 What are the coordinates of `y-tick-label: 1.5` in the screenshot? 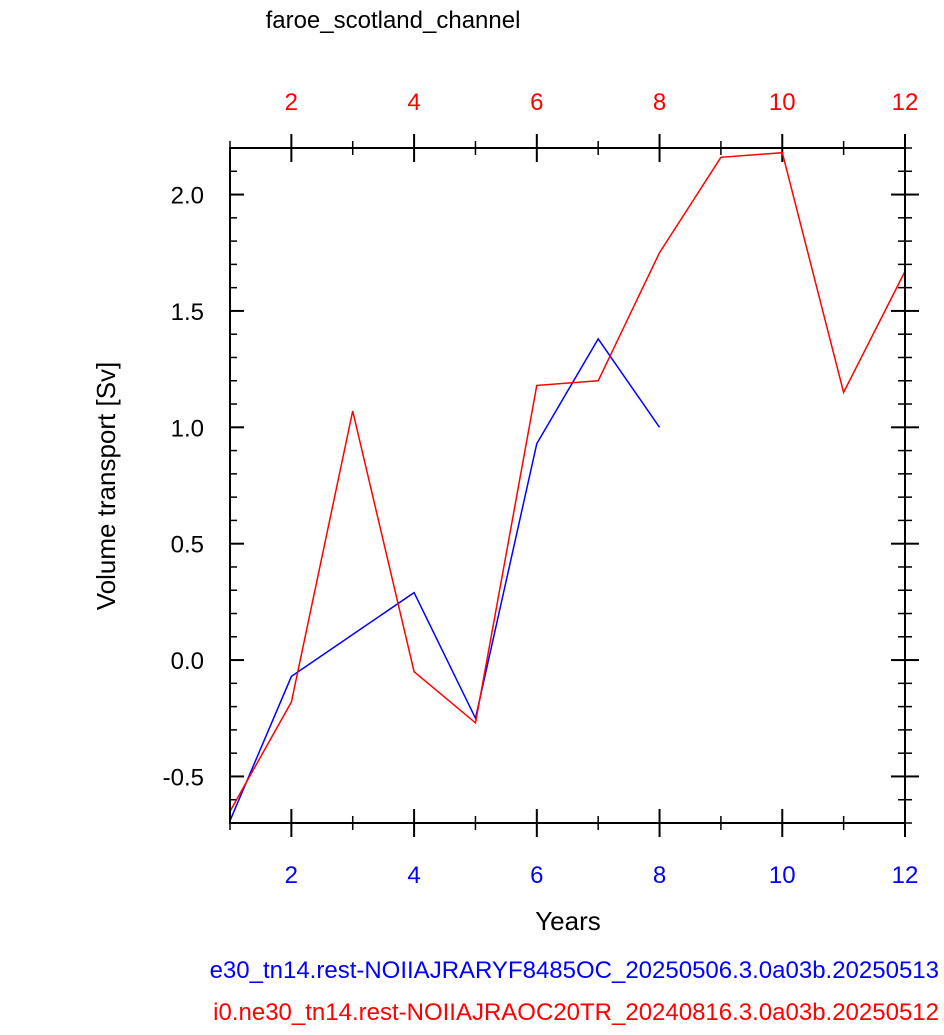 It's located at (187, 312).